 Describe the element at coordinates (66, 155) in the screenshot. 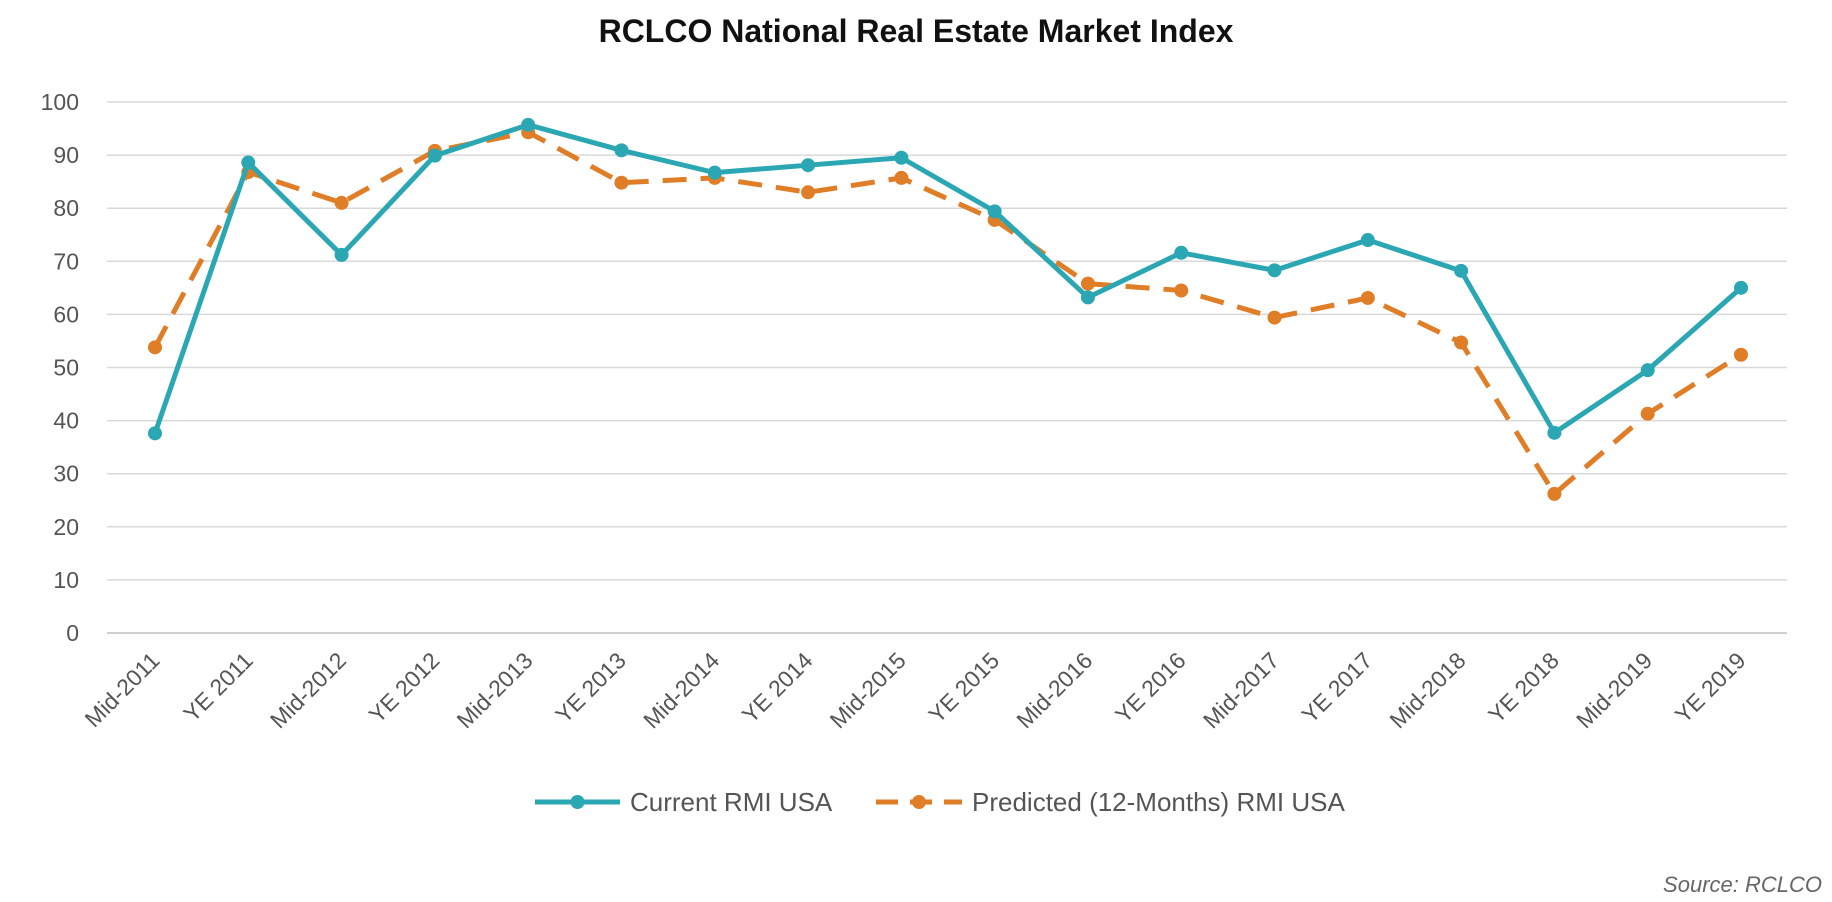

I see `y-tick-label: 90` at that location.